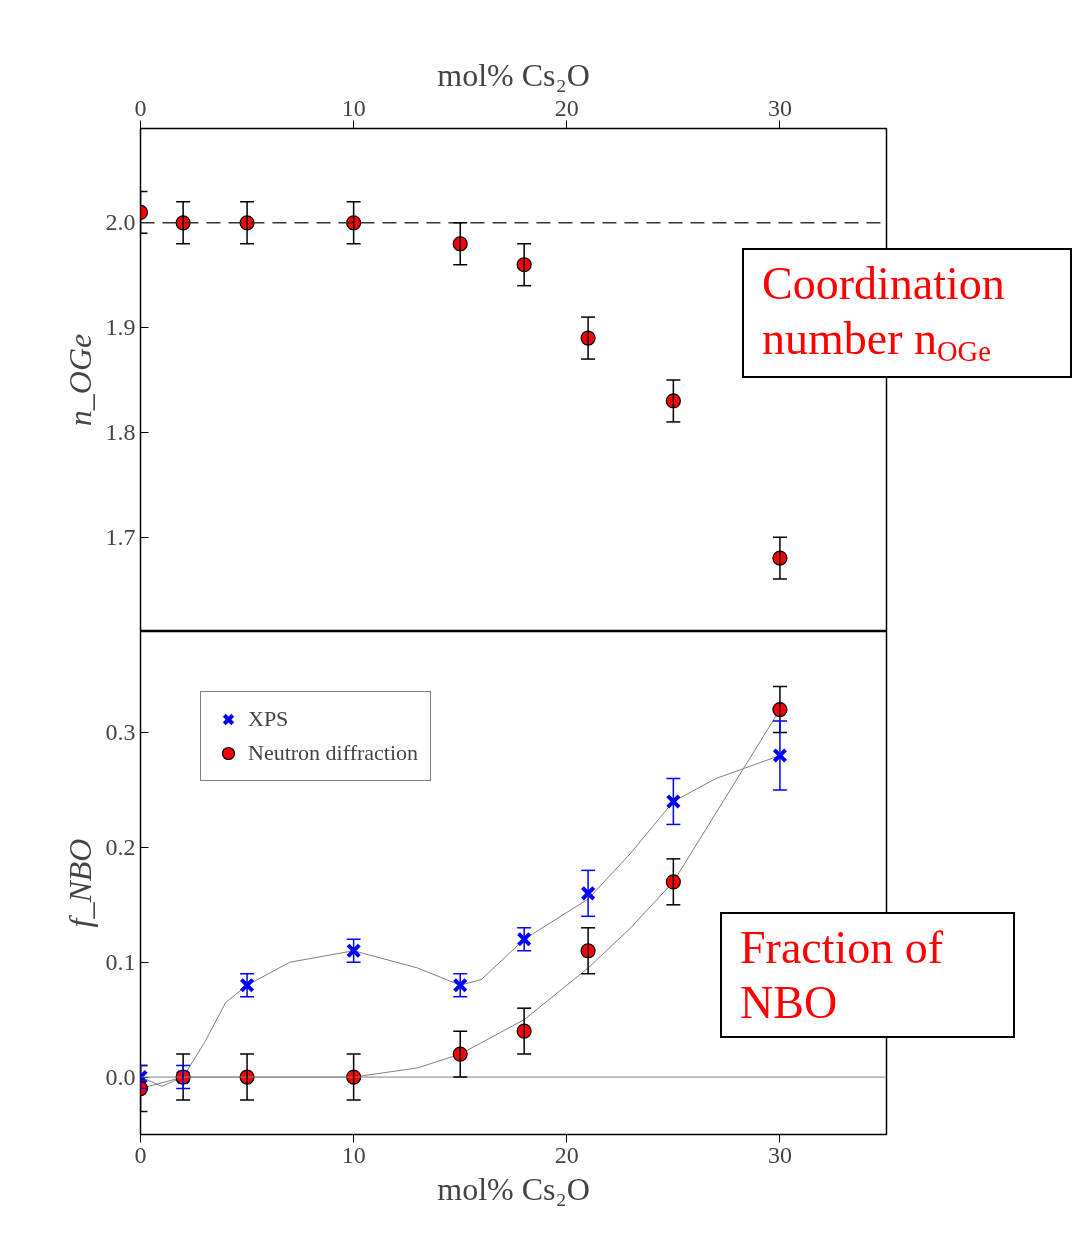 Image resolution: width=1077 pixels, height=1257 pixels. What do you see at coordinates (120, 327) in the screenshot?
I see `y-tick-label: 1.9` at bounding box center [120, 327].